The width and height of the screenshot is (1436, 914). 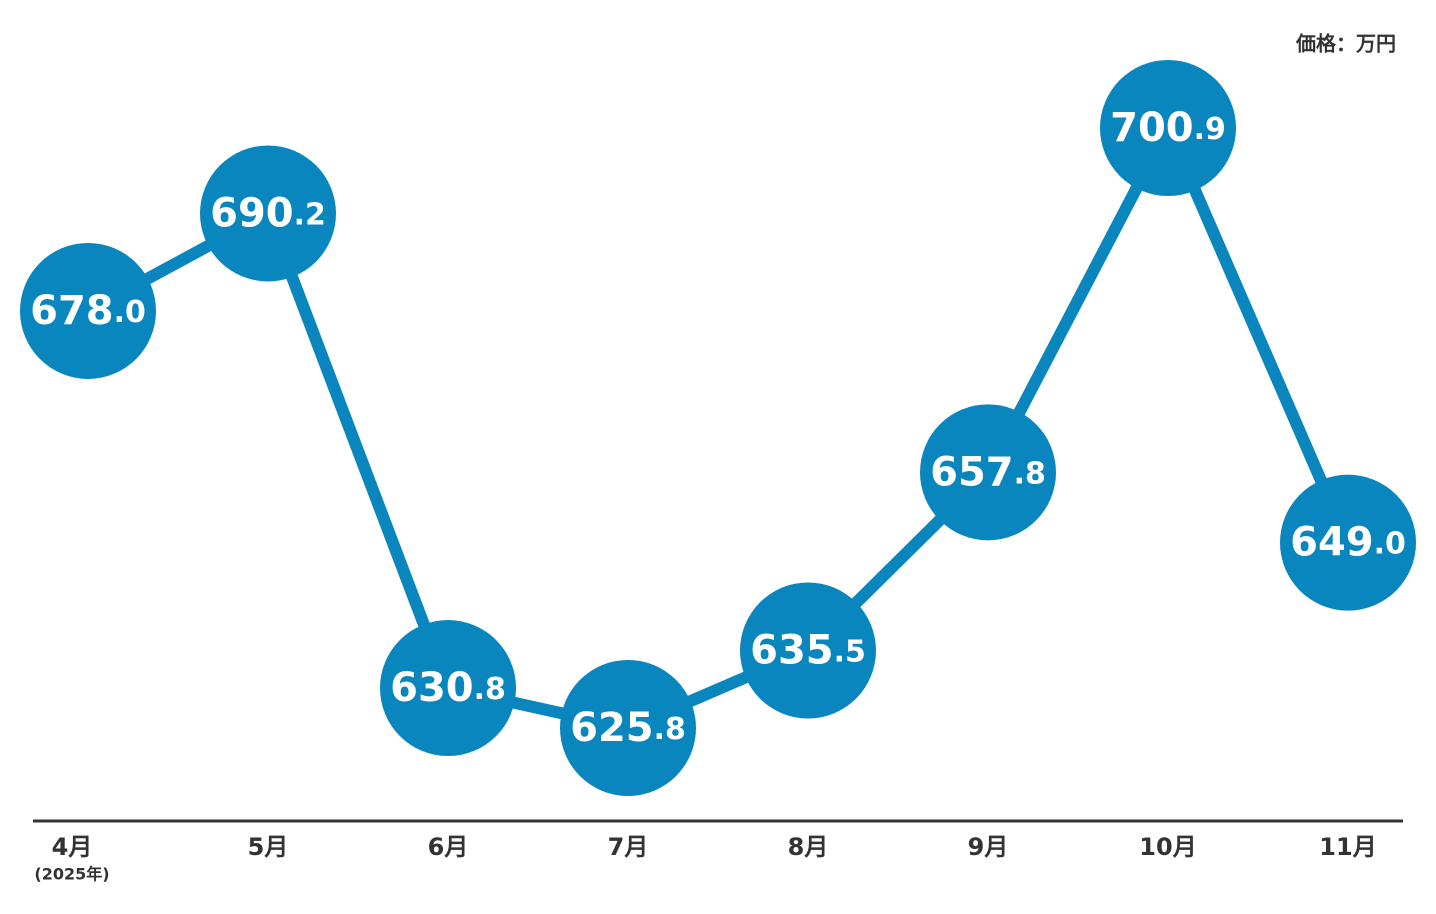 I want to click on x-tick-label: 5月, so click(x=268, y=847).